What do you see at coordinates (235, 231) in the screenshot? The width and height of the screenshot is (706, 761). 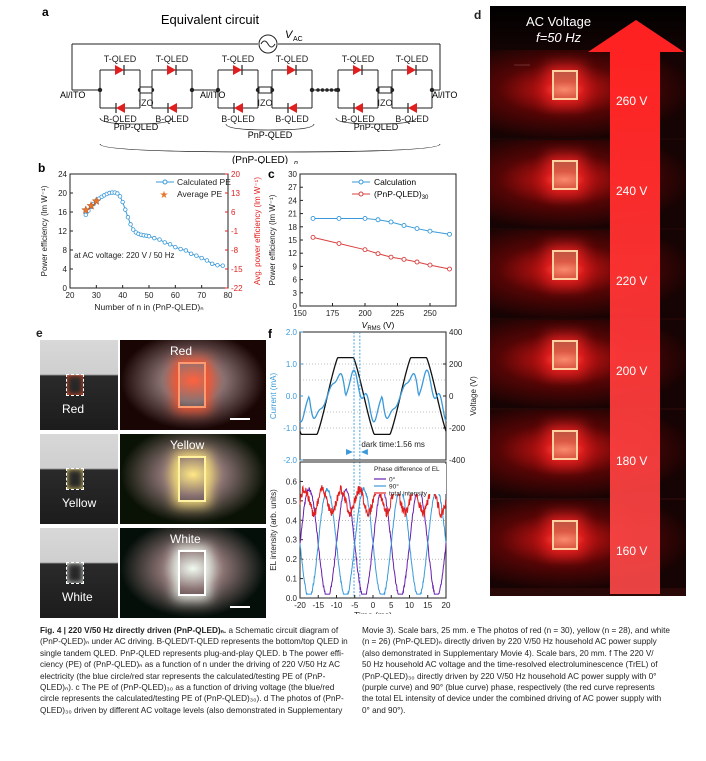 I see `y-right-tick-label: -1` at bounding box center [235, 231].